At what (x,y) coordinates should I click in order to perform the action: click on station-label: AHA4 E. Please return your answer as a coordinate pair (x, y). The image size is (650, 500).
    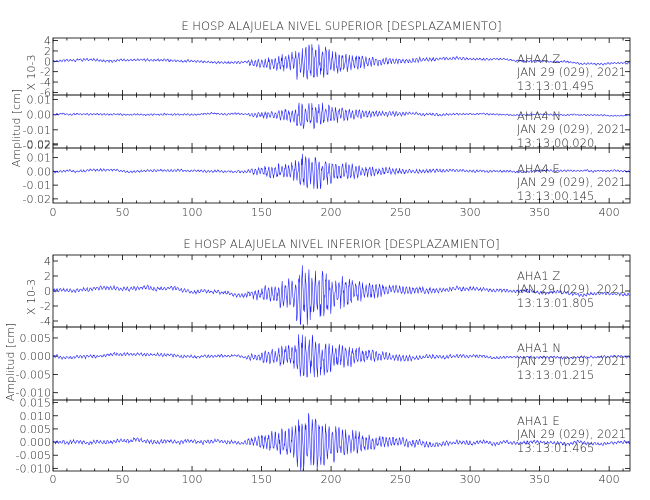
    Looking at the image, I should click on (538, 169).